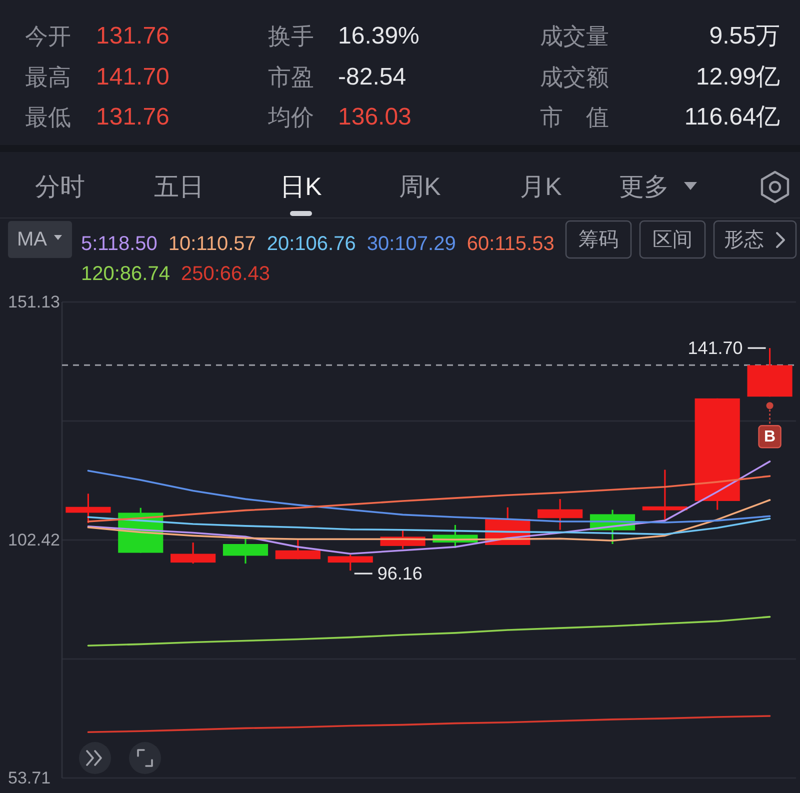 This screenshot has width=800, height=793. Describe the element at coordinates (715, 348) in the screenshot. I see `high-label: 141.70` at that location.